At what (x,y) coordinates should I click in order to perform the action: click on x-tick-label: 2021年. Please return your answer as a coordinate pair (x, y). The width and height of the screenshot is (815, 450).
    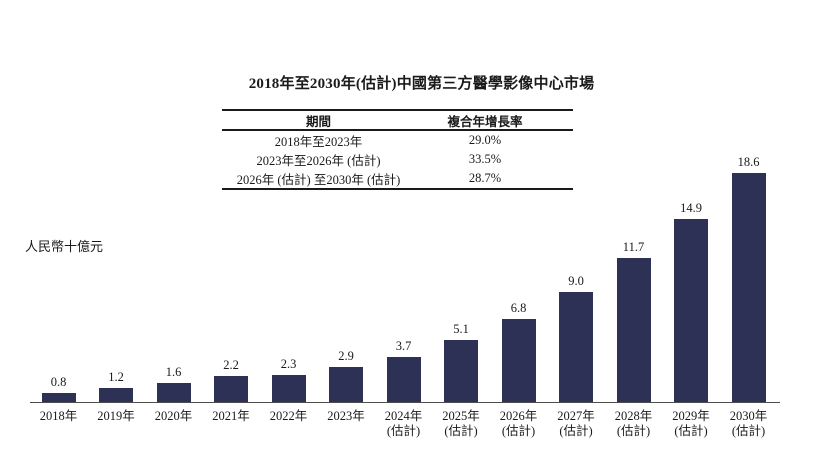
    Looking at the image, I should click on (231, 416).